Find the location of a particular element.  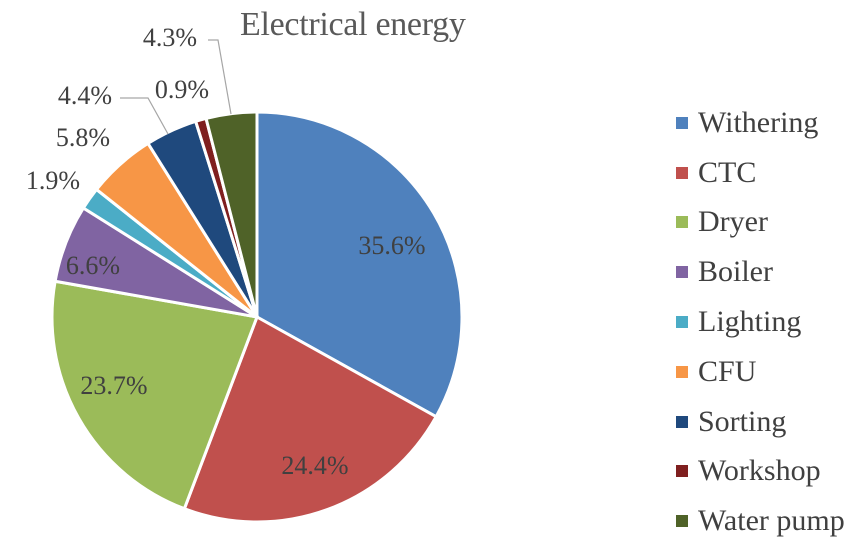

legend-item: Dryer is located at coordinates (760, 223).